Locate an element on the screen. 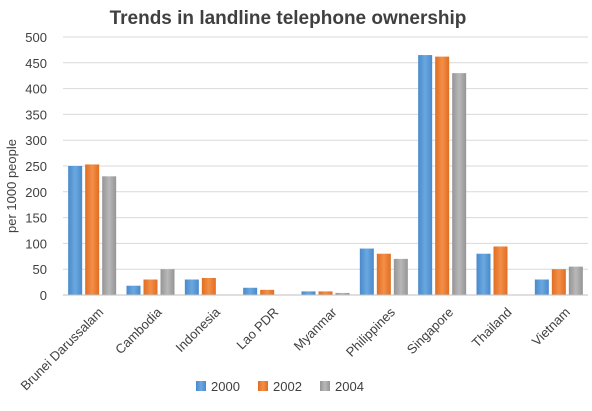  legend-swatch-2004 is located at coordinates (325, 386).